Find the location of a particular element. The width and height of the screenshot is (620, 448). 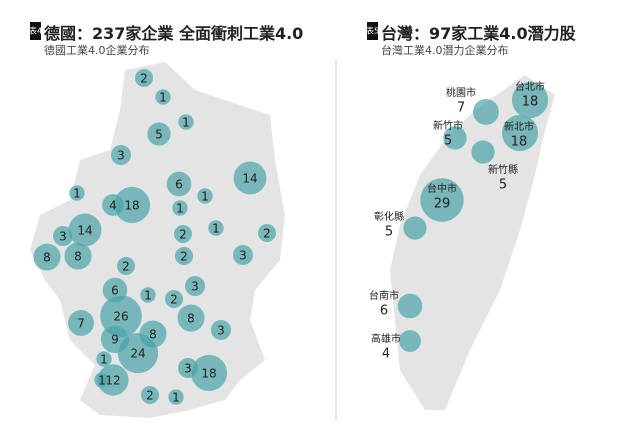

title: 台灣：97家工業4.0潛力股 is located at coordinates (479, 33).